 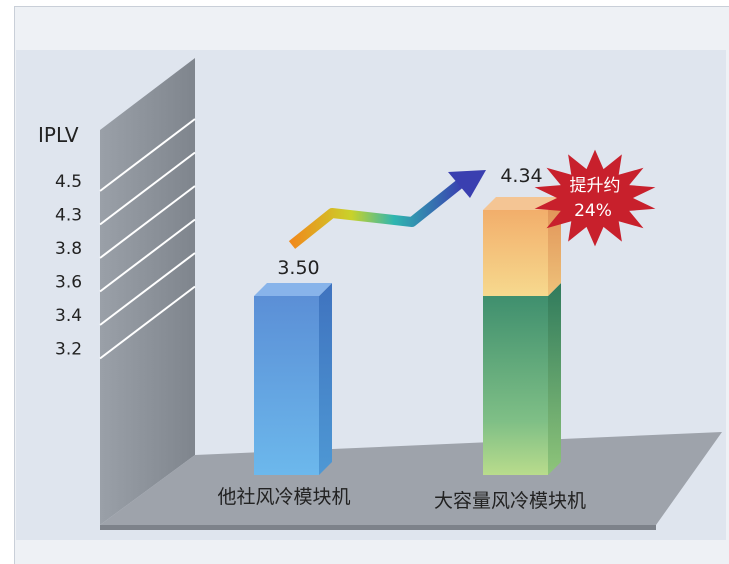 What do you see at coordinates (68, 249) in the screenshot?
I see `y-tick-label: 3.8` at bounding box center [68, 249].